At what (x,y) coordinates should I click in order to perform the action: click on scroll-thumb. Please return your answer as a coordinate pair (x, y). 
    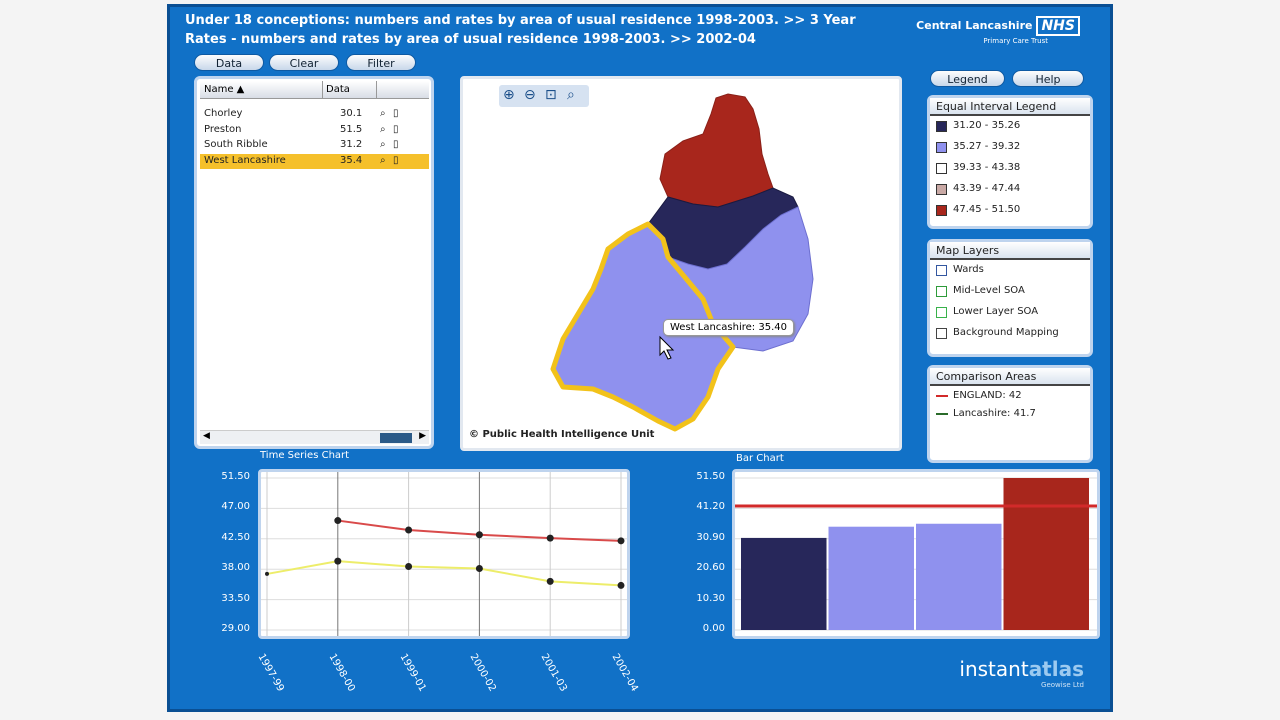
    Looking at the image, I should click on (396, 438).